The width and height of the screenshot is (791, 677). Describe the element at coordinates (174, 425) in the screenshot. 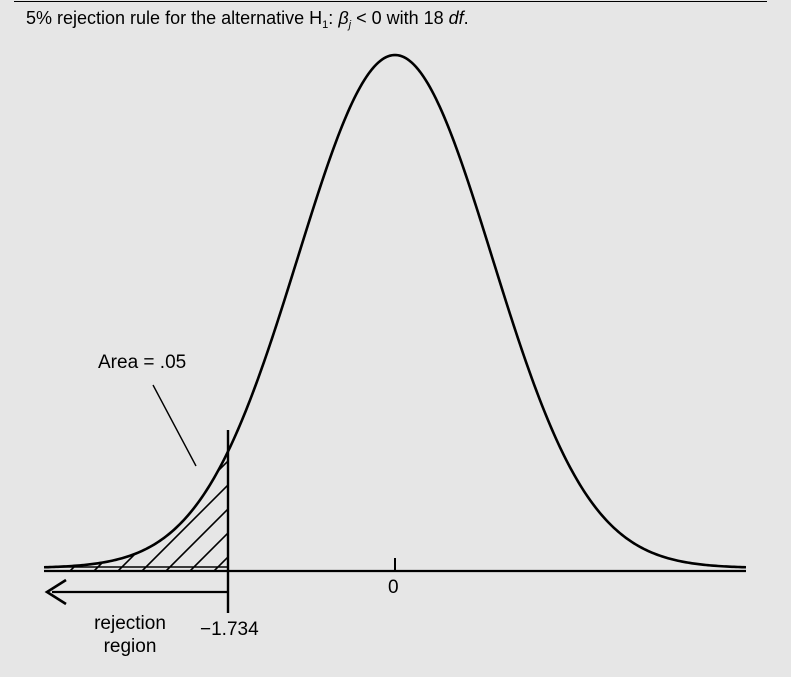

I see `area-pointer-line` at that location.